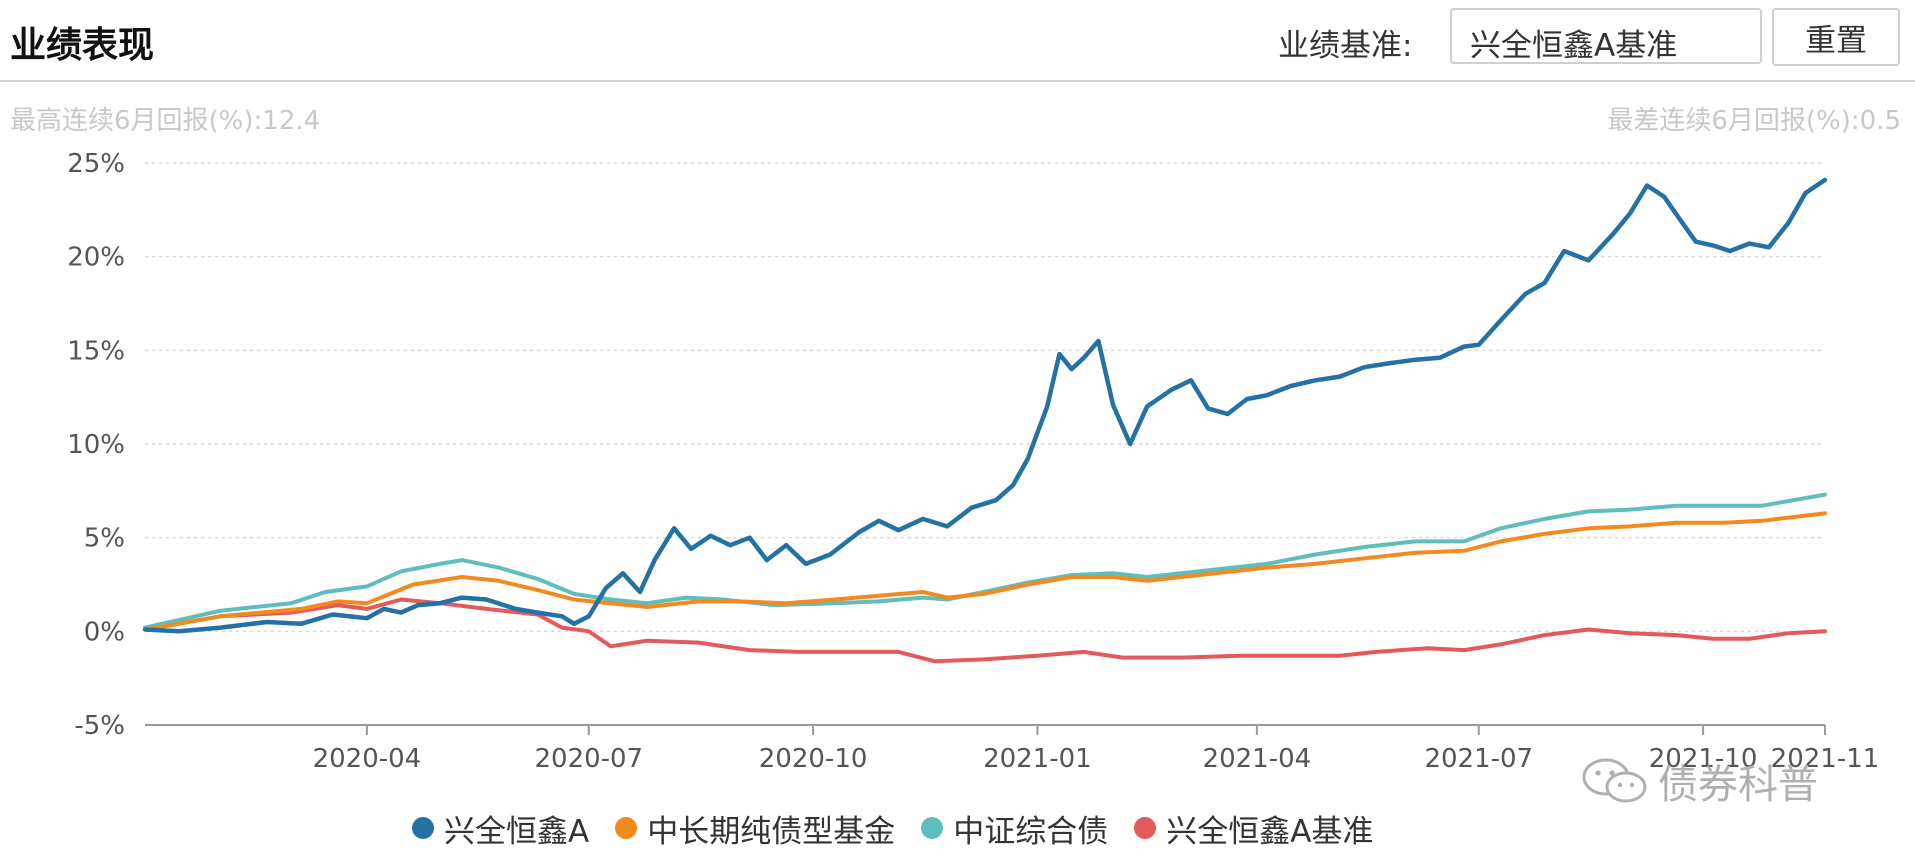 The width and height of the screenshot is (1915, 864). What do you see at coordinates (96, 164) in the screenshot?
I see `y-tick-label: 25%` at bounding box center [96, 164].